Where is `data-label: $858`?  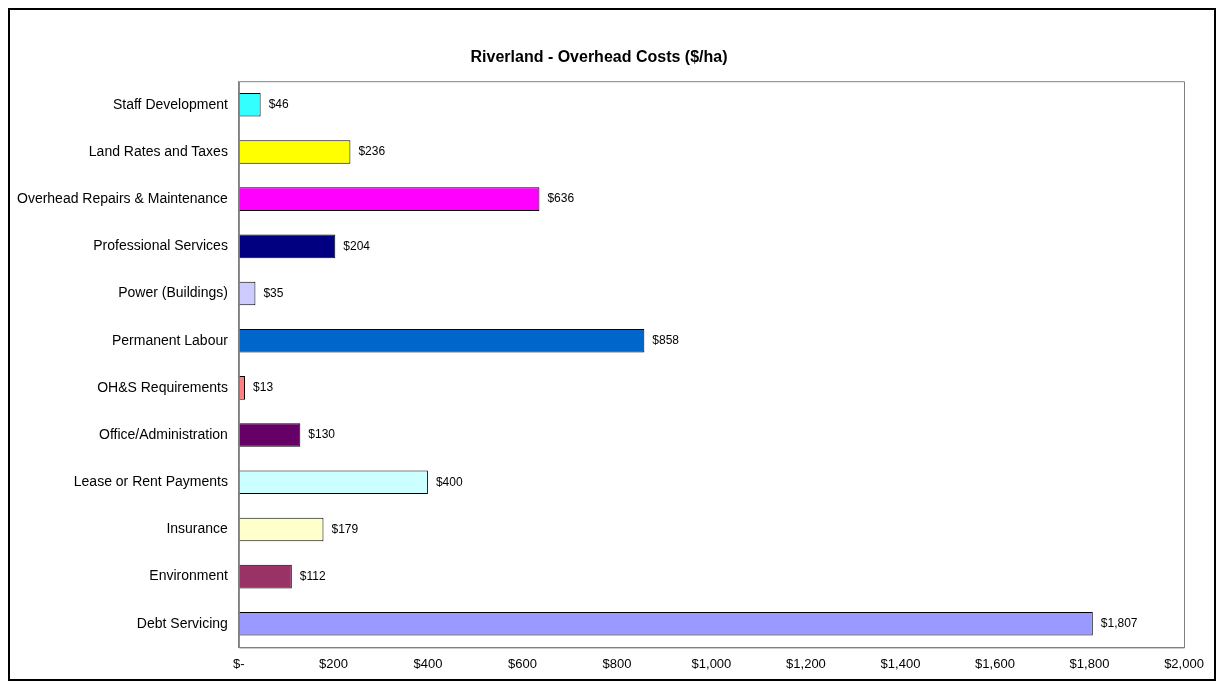
data-label: $858 is located at coordinates (666, 340).